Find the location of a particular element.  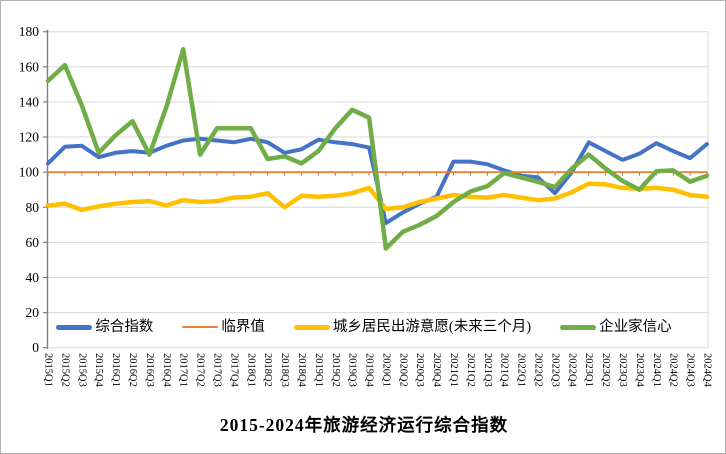

x-tick-label: 2024Q4 is located at coordinates (707, 370).